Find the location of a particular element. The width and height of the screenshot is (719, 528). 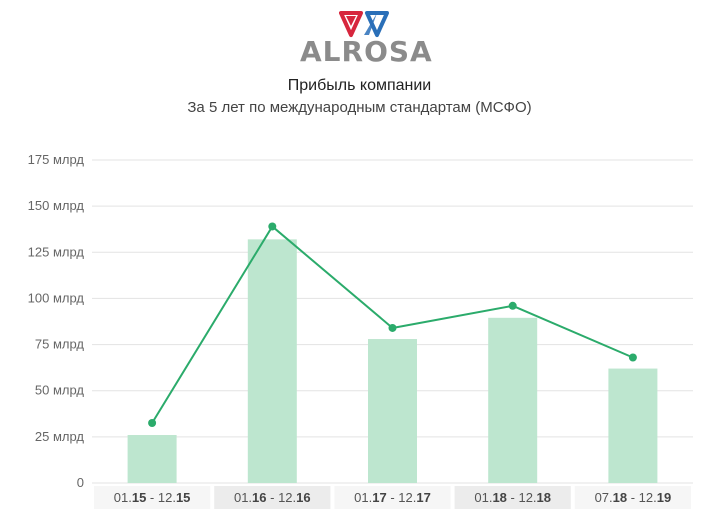

y-tick-label: 75 млрд is located at coordinates (60, 344).